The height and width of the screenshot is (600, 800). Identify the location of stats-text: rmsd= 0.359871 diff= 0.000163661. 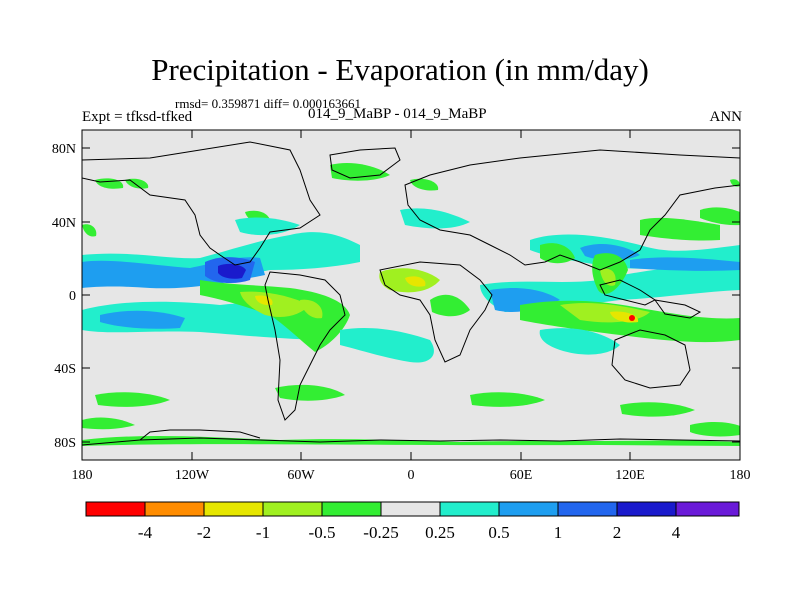
(268, 103).